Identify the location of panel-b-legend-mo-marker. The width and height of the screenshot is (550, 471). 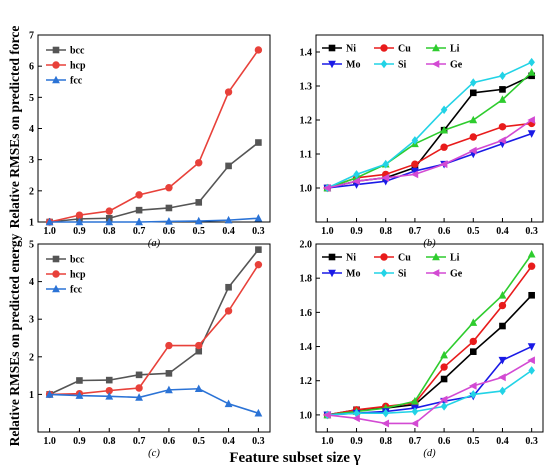
(332, 64).